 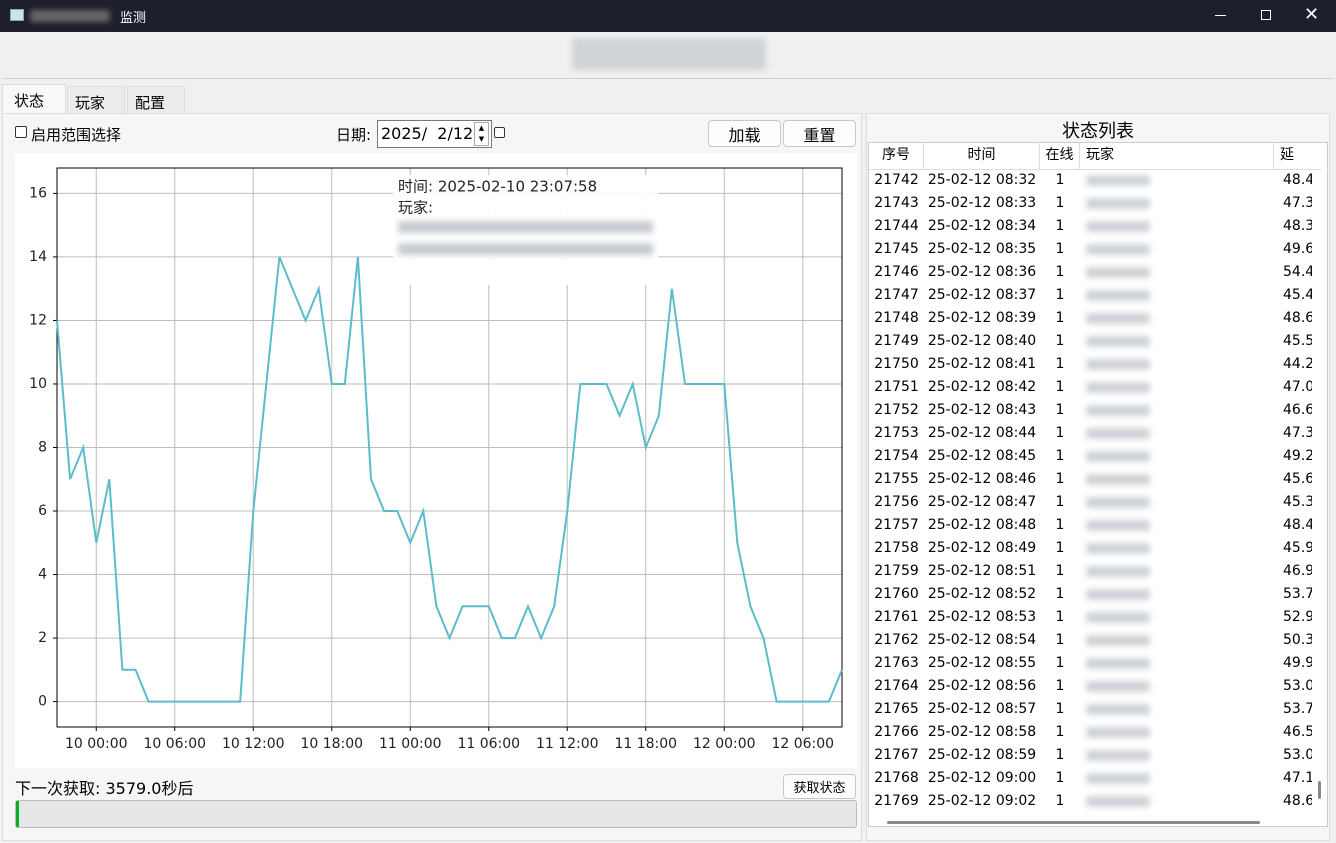 I want to click on cell: 49.9, so click(x=1297, y=663).